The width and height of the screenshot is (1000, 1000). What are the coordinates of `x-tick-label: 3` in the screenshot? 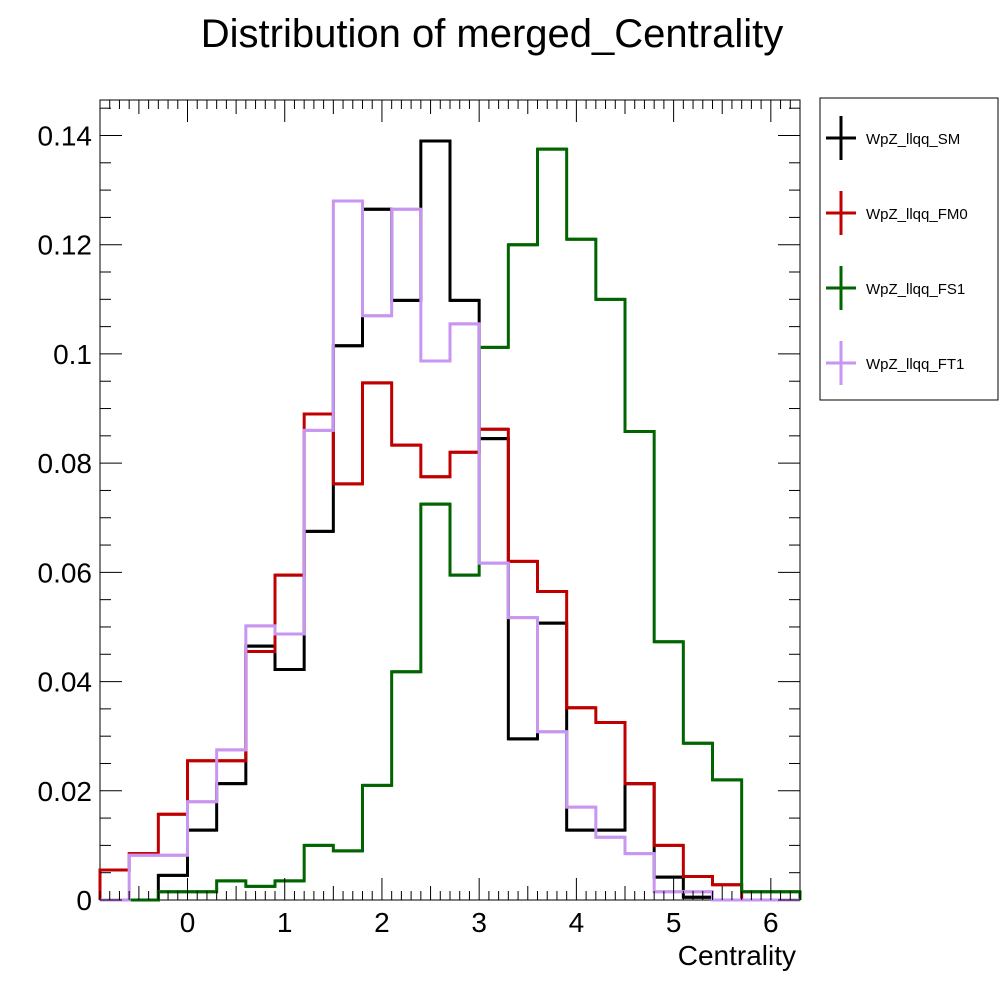 It's located at (479, 922).